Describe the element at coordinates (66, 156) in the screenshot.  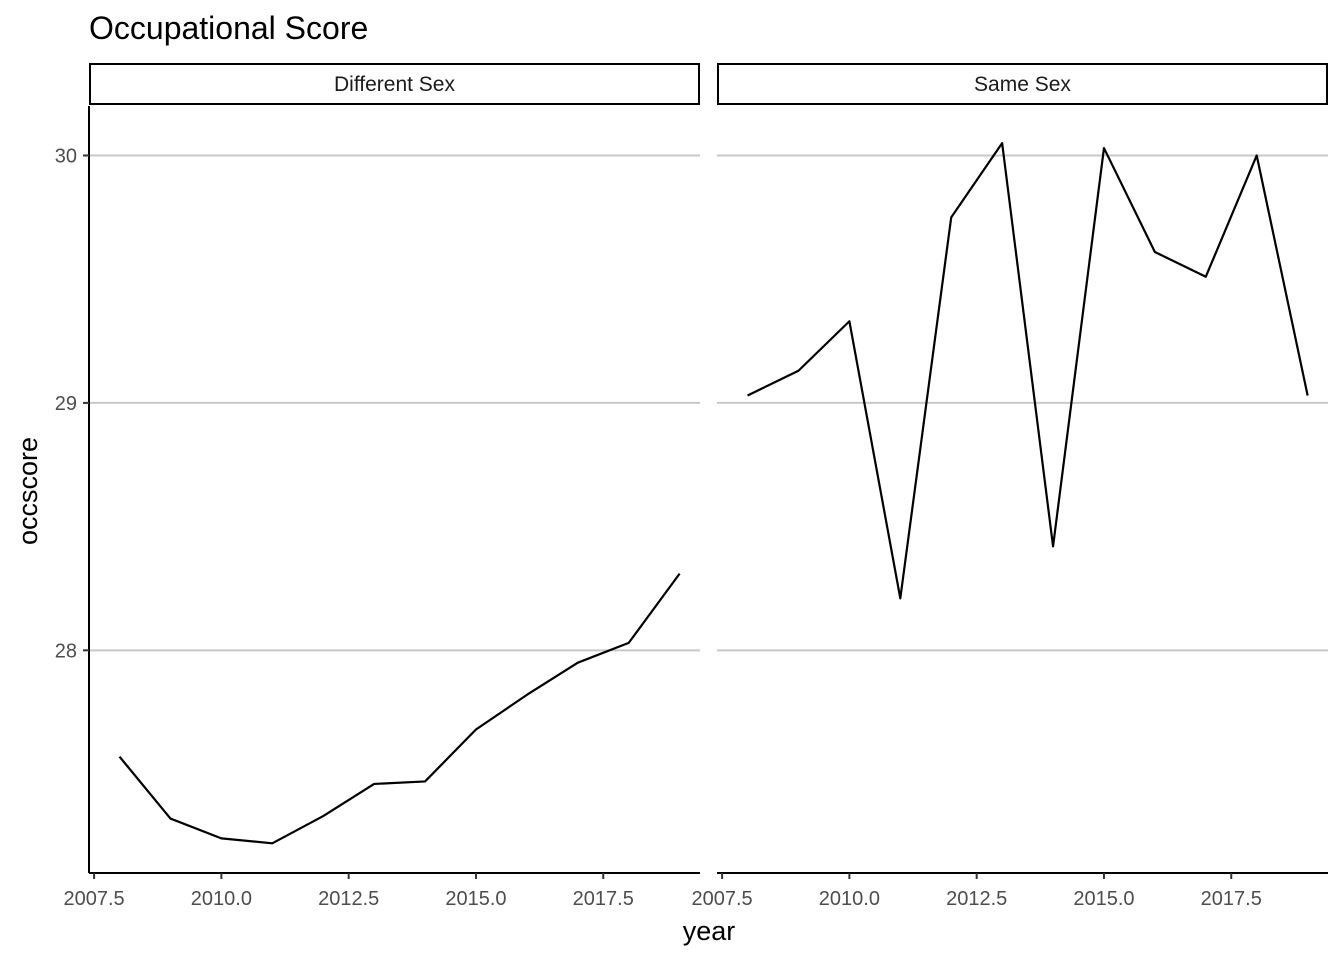
I see `y-tick-label: 30` at that location.